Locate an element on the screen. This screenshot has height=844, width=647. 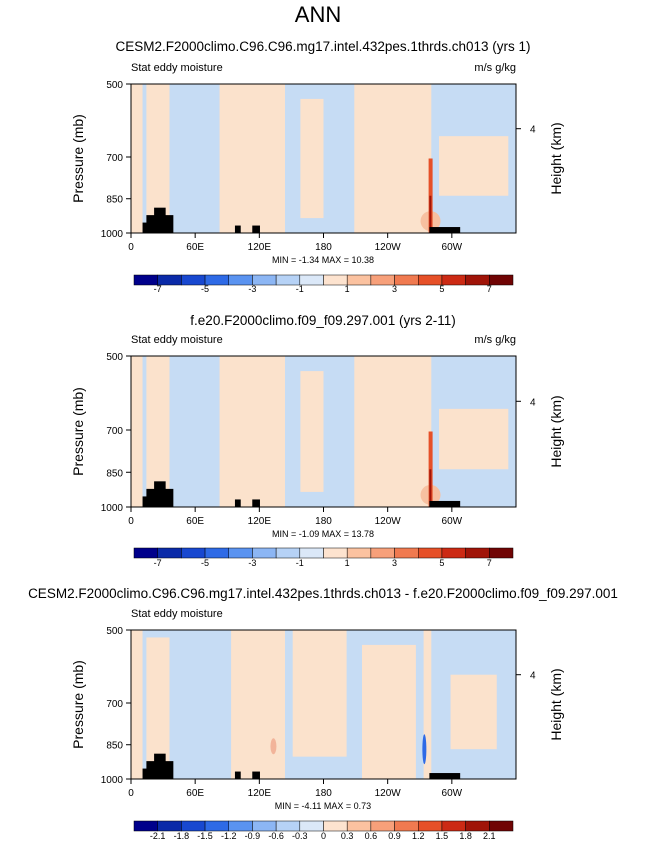
colorbar-label: -1 is located at coordinates (300, 289).